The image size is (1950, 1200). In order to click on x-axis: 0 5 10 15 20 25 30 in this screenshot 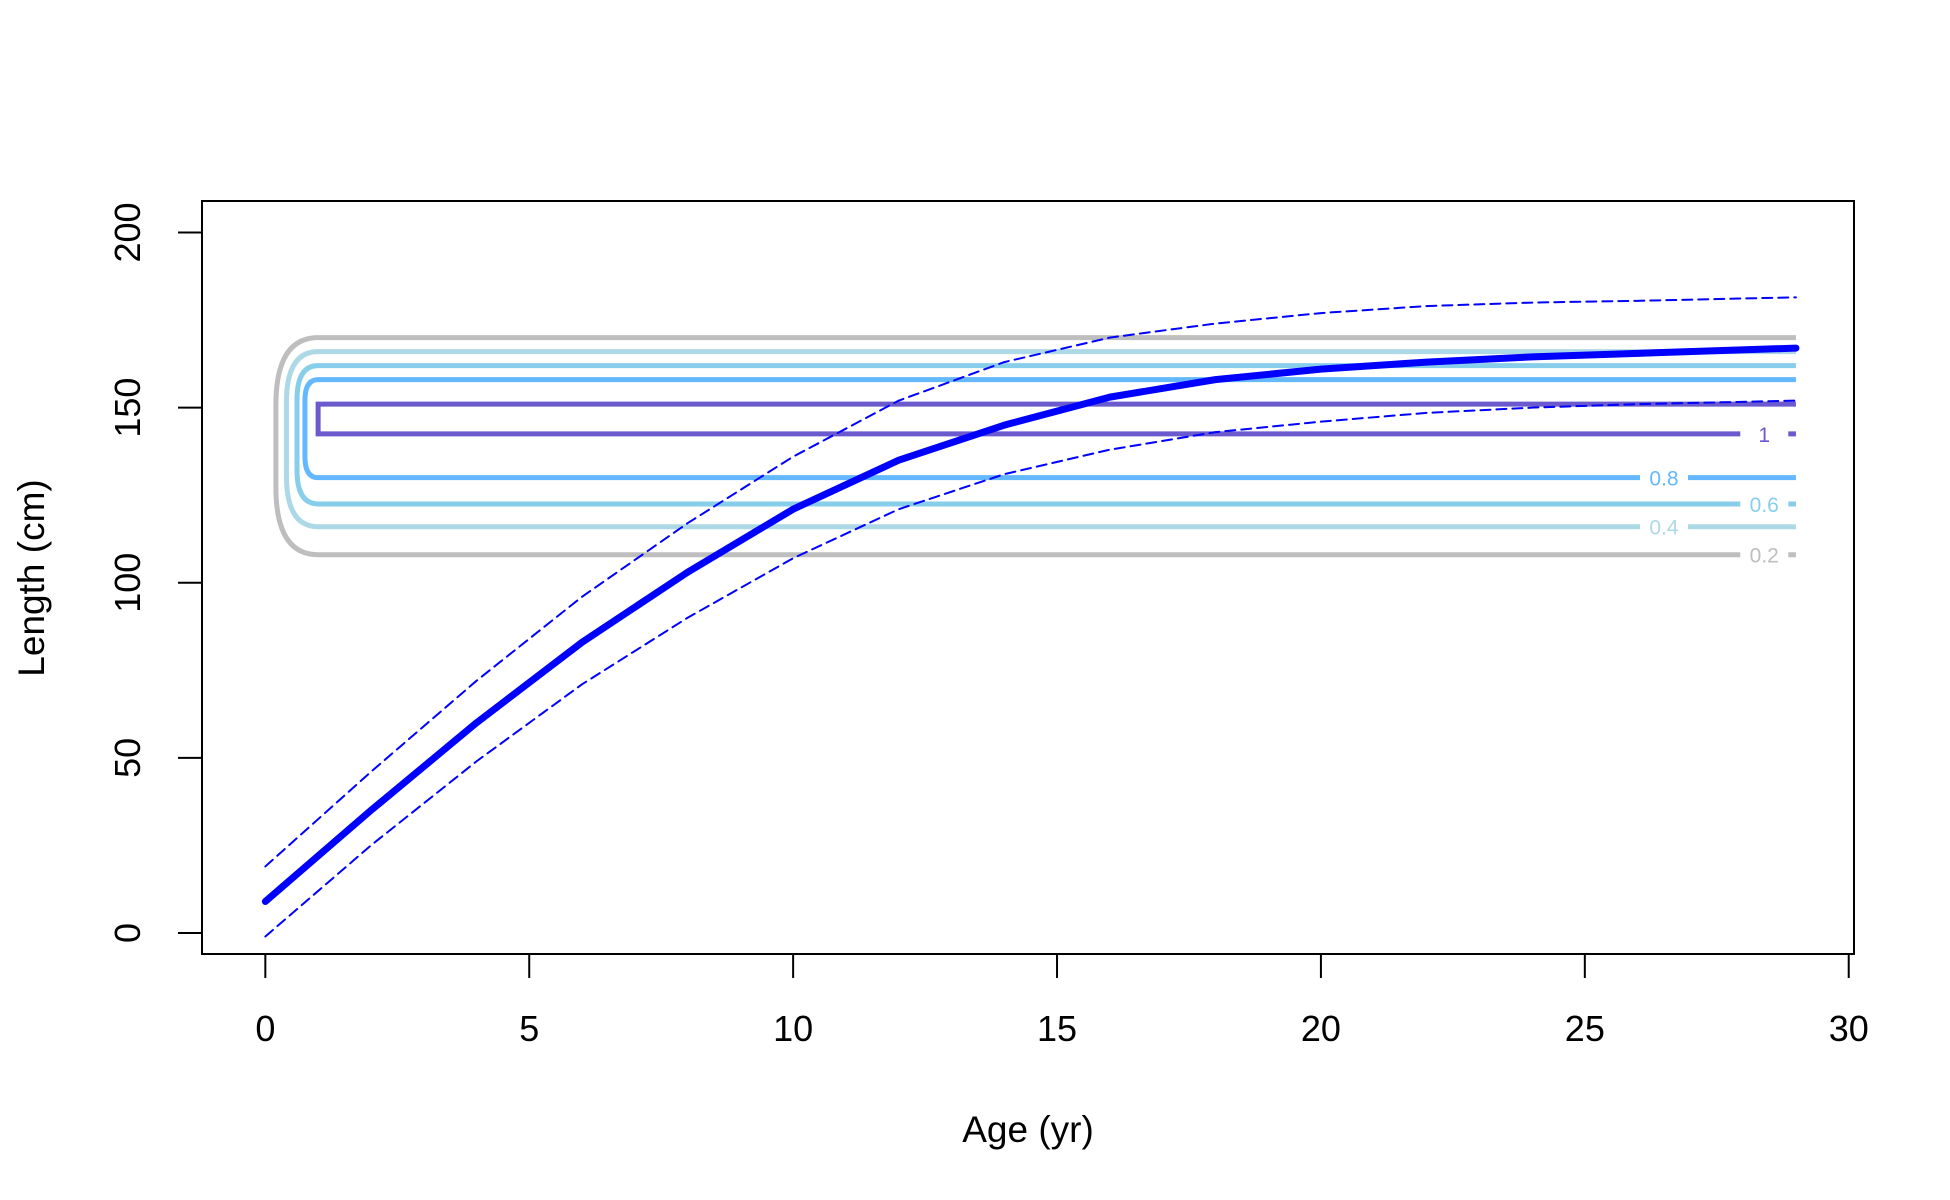, I will do `click(1062, 1001)`.